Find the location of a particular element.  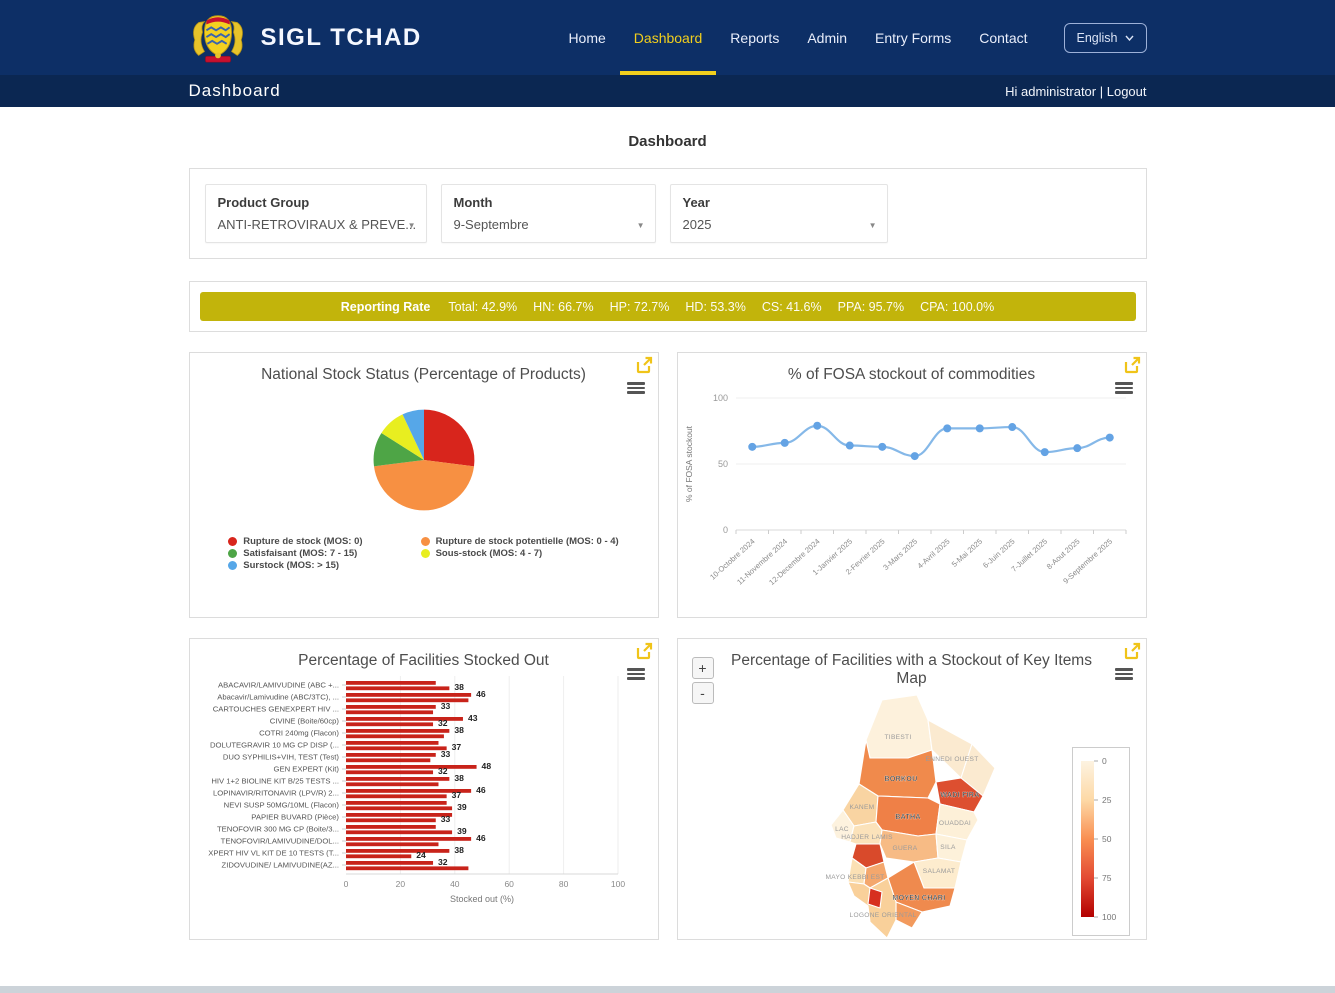

map-region-label-sila: SILA is located at coordinates (948, 847).